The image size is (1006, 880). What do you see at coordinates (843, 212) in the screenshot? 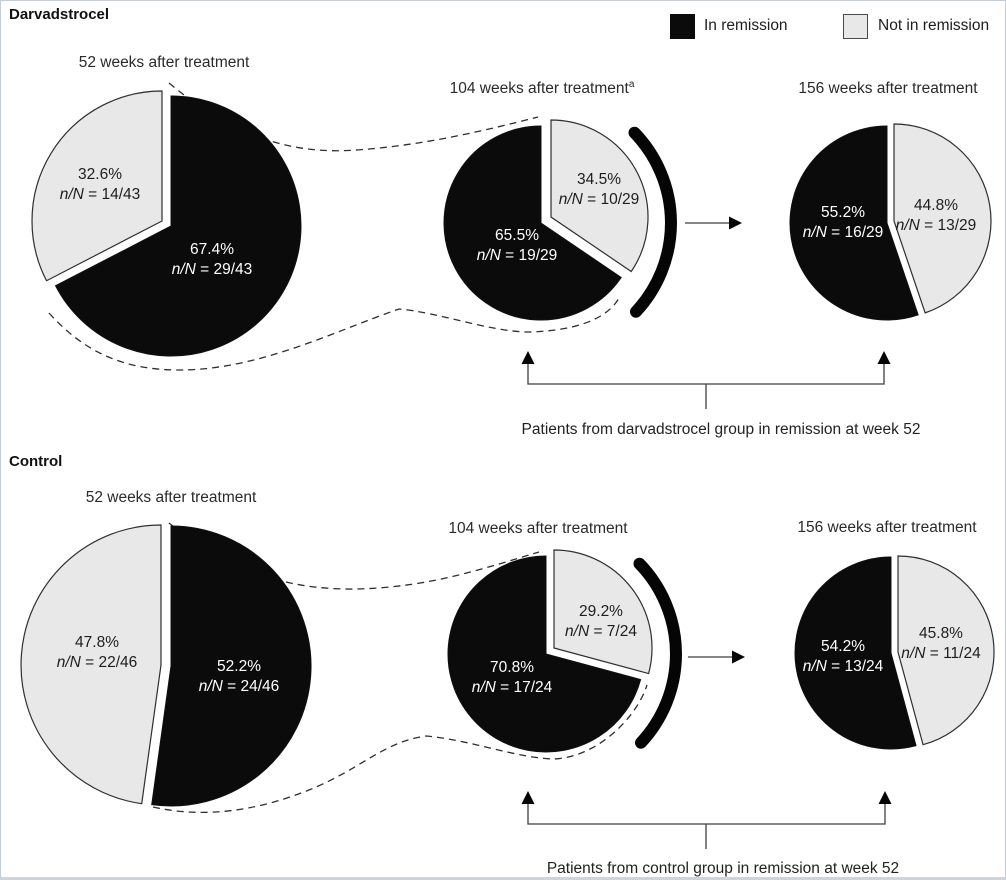
I see `slice-percent: 55.2%` at bounding box center [843, 212].